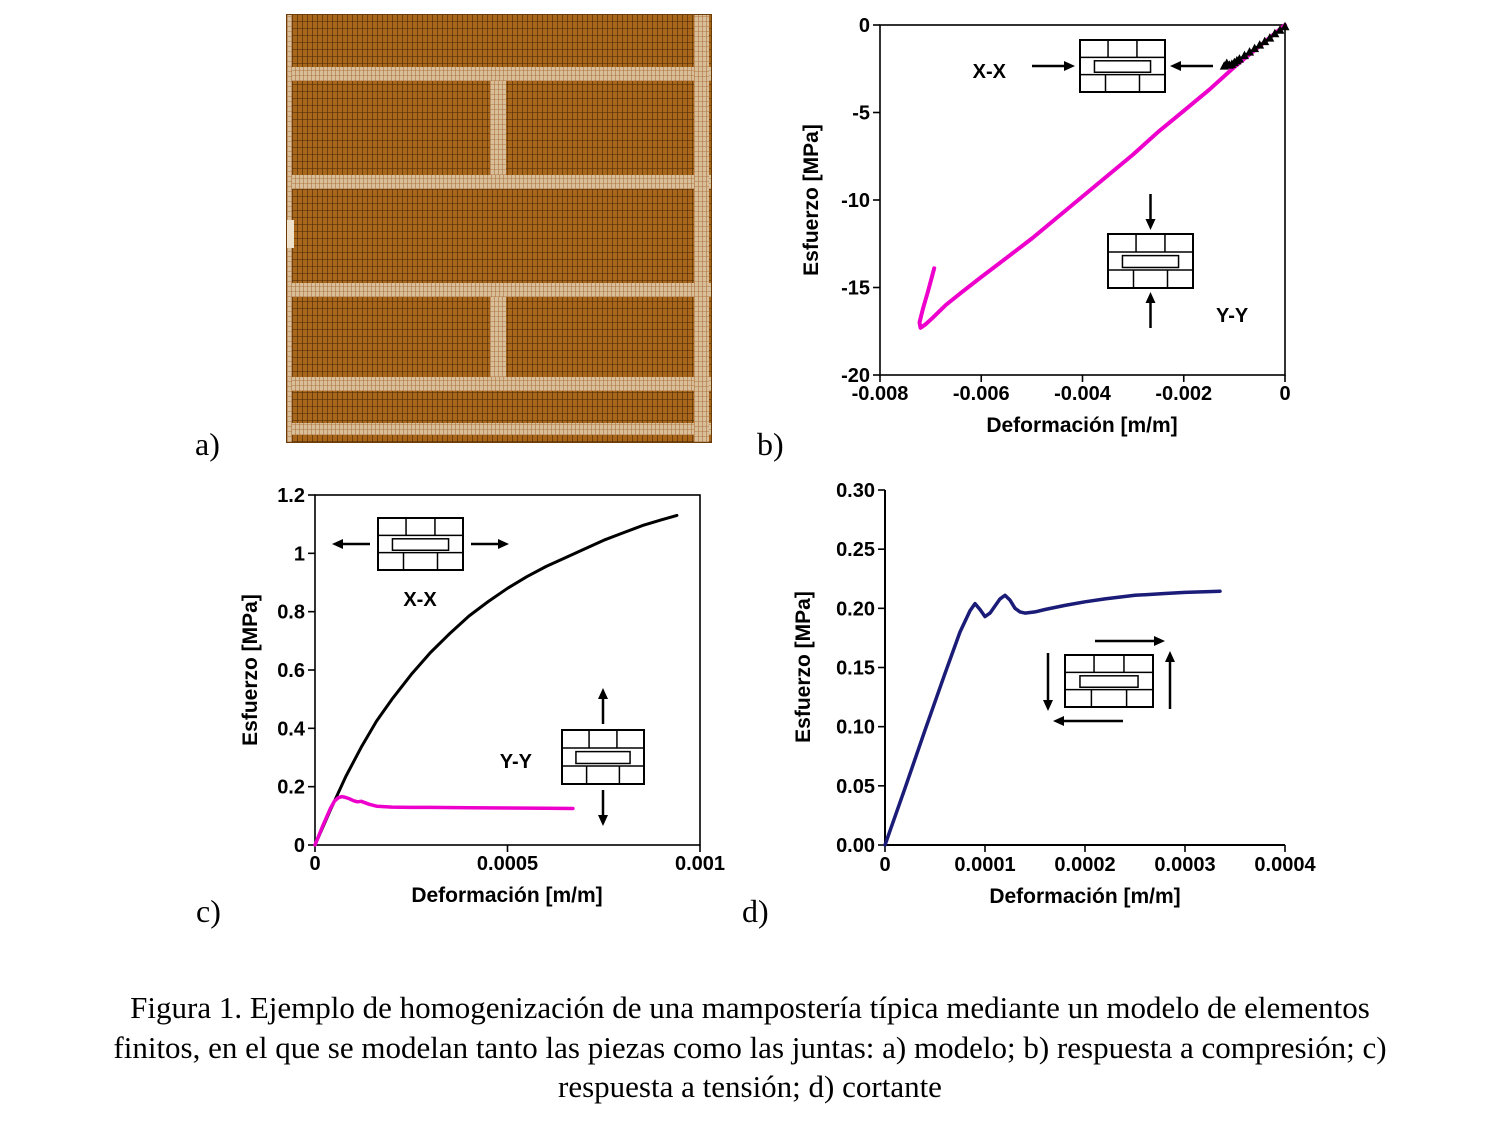  Describe the element at coordinates (1083, 394) in the screenshot. I see `svg-text: -0.004` at that location.